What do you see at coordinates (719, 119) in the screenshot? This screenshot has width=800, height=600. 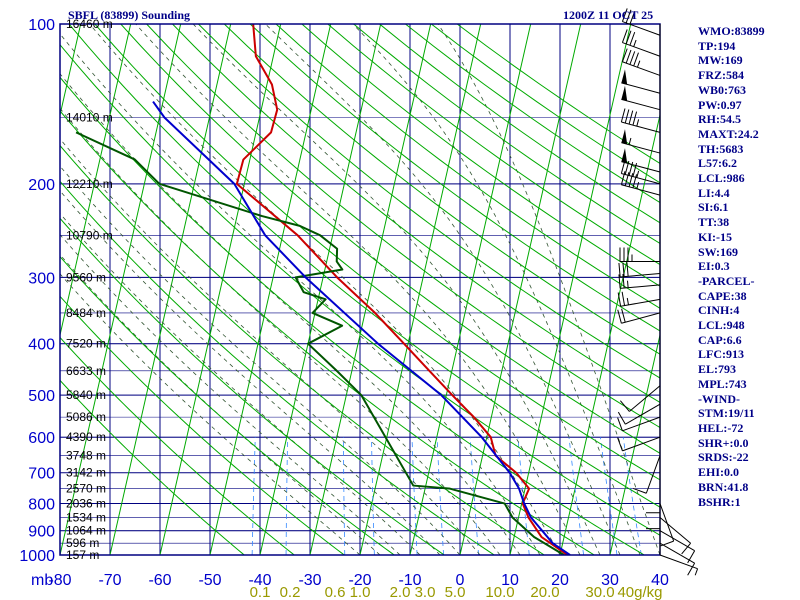 I see `index-item: RH:54.5` at bounding box center [719, 119].